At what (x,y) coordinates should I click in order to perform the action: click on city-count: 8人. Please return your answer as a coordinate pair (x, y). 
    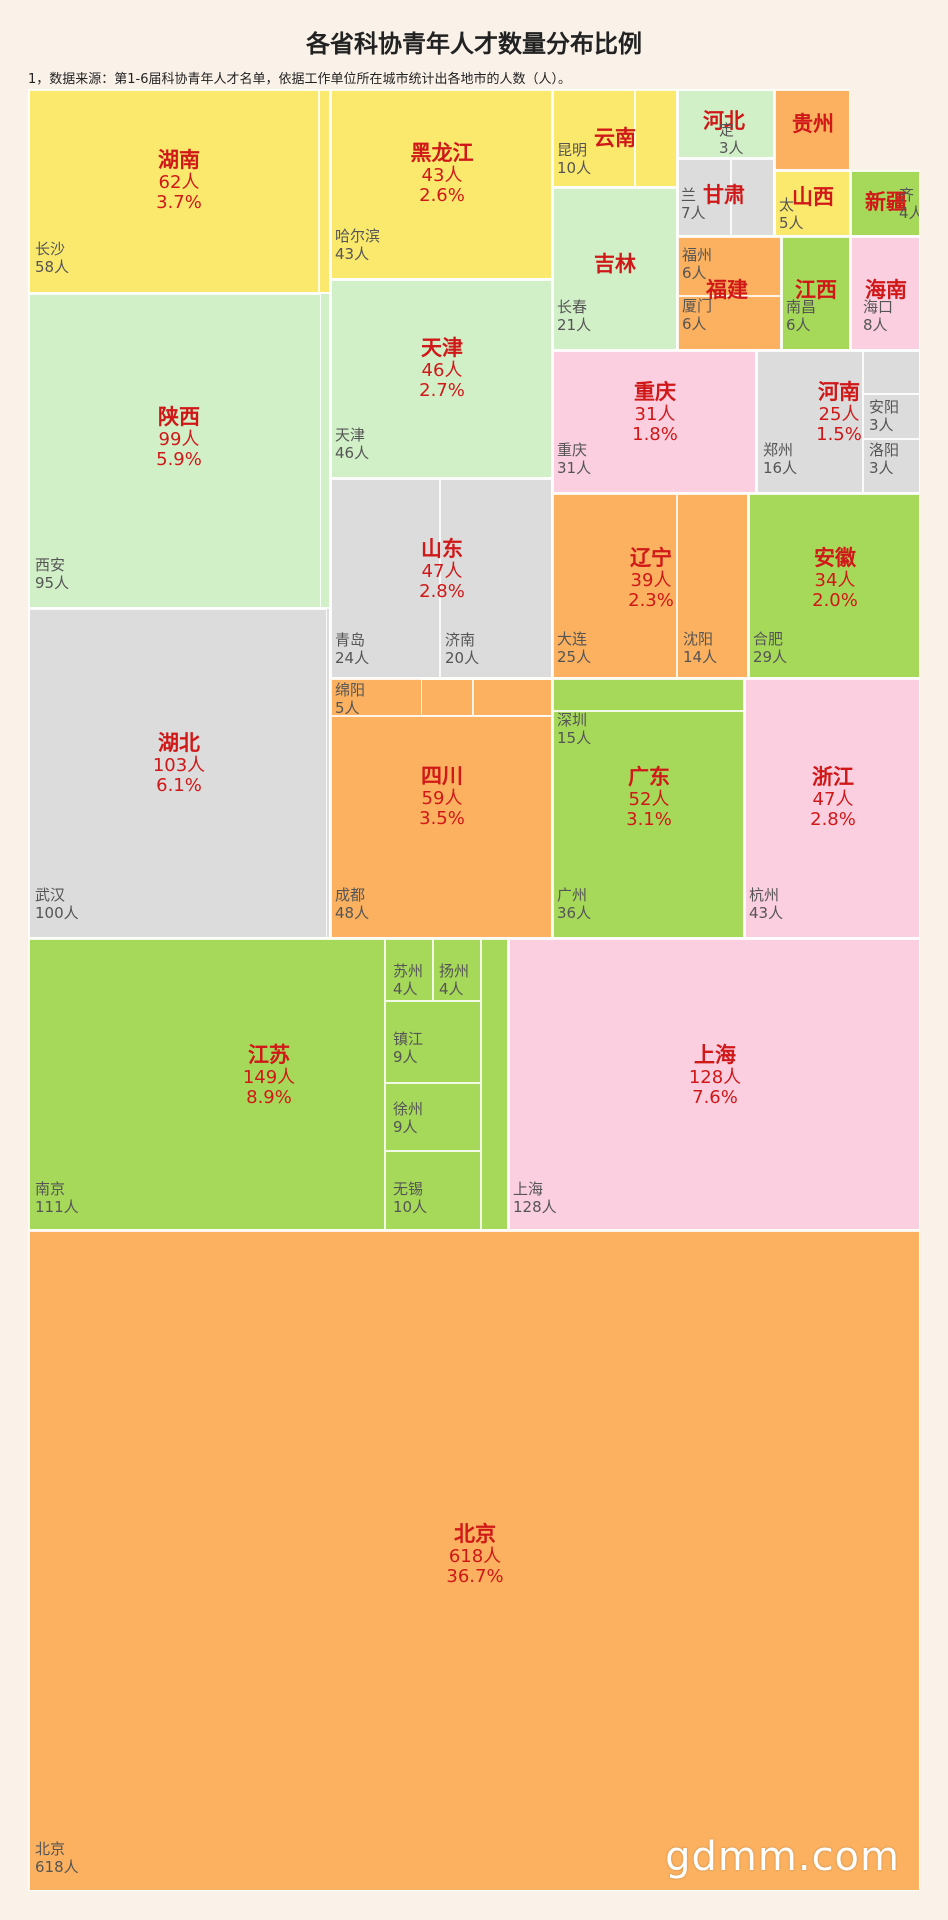
    Looking at the image, I should click on (875, 324).